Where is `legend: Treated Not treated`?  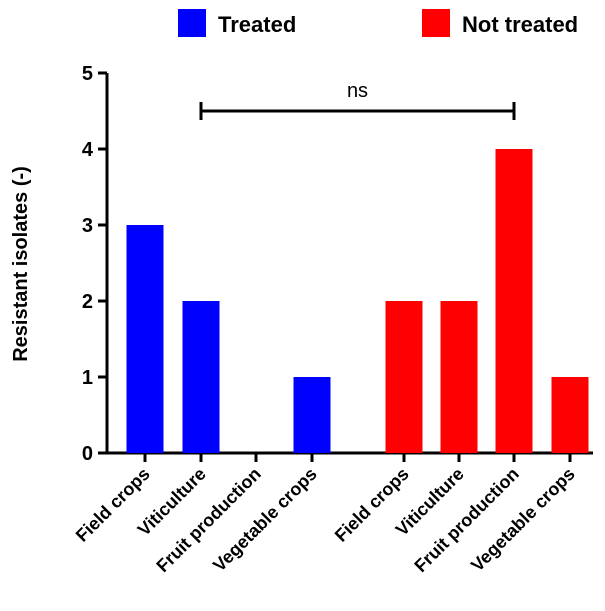 legend: Treated Not treated is located at coordinates (378, 23).